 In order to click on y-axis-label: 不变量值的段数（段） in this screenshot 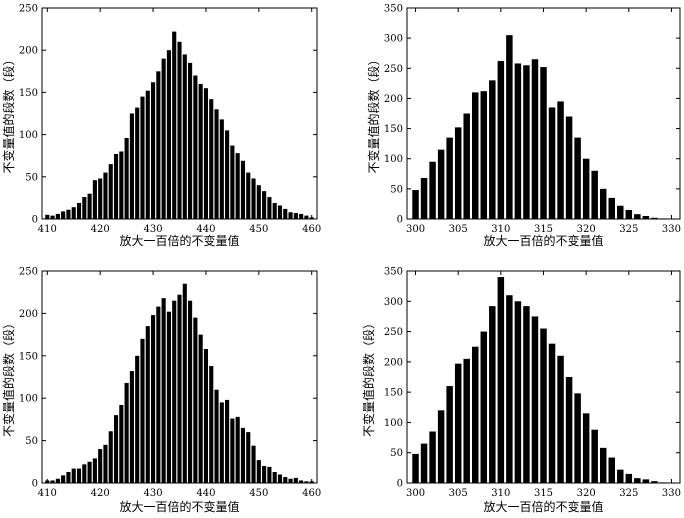, I will do `click(373, 113)`.